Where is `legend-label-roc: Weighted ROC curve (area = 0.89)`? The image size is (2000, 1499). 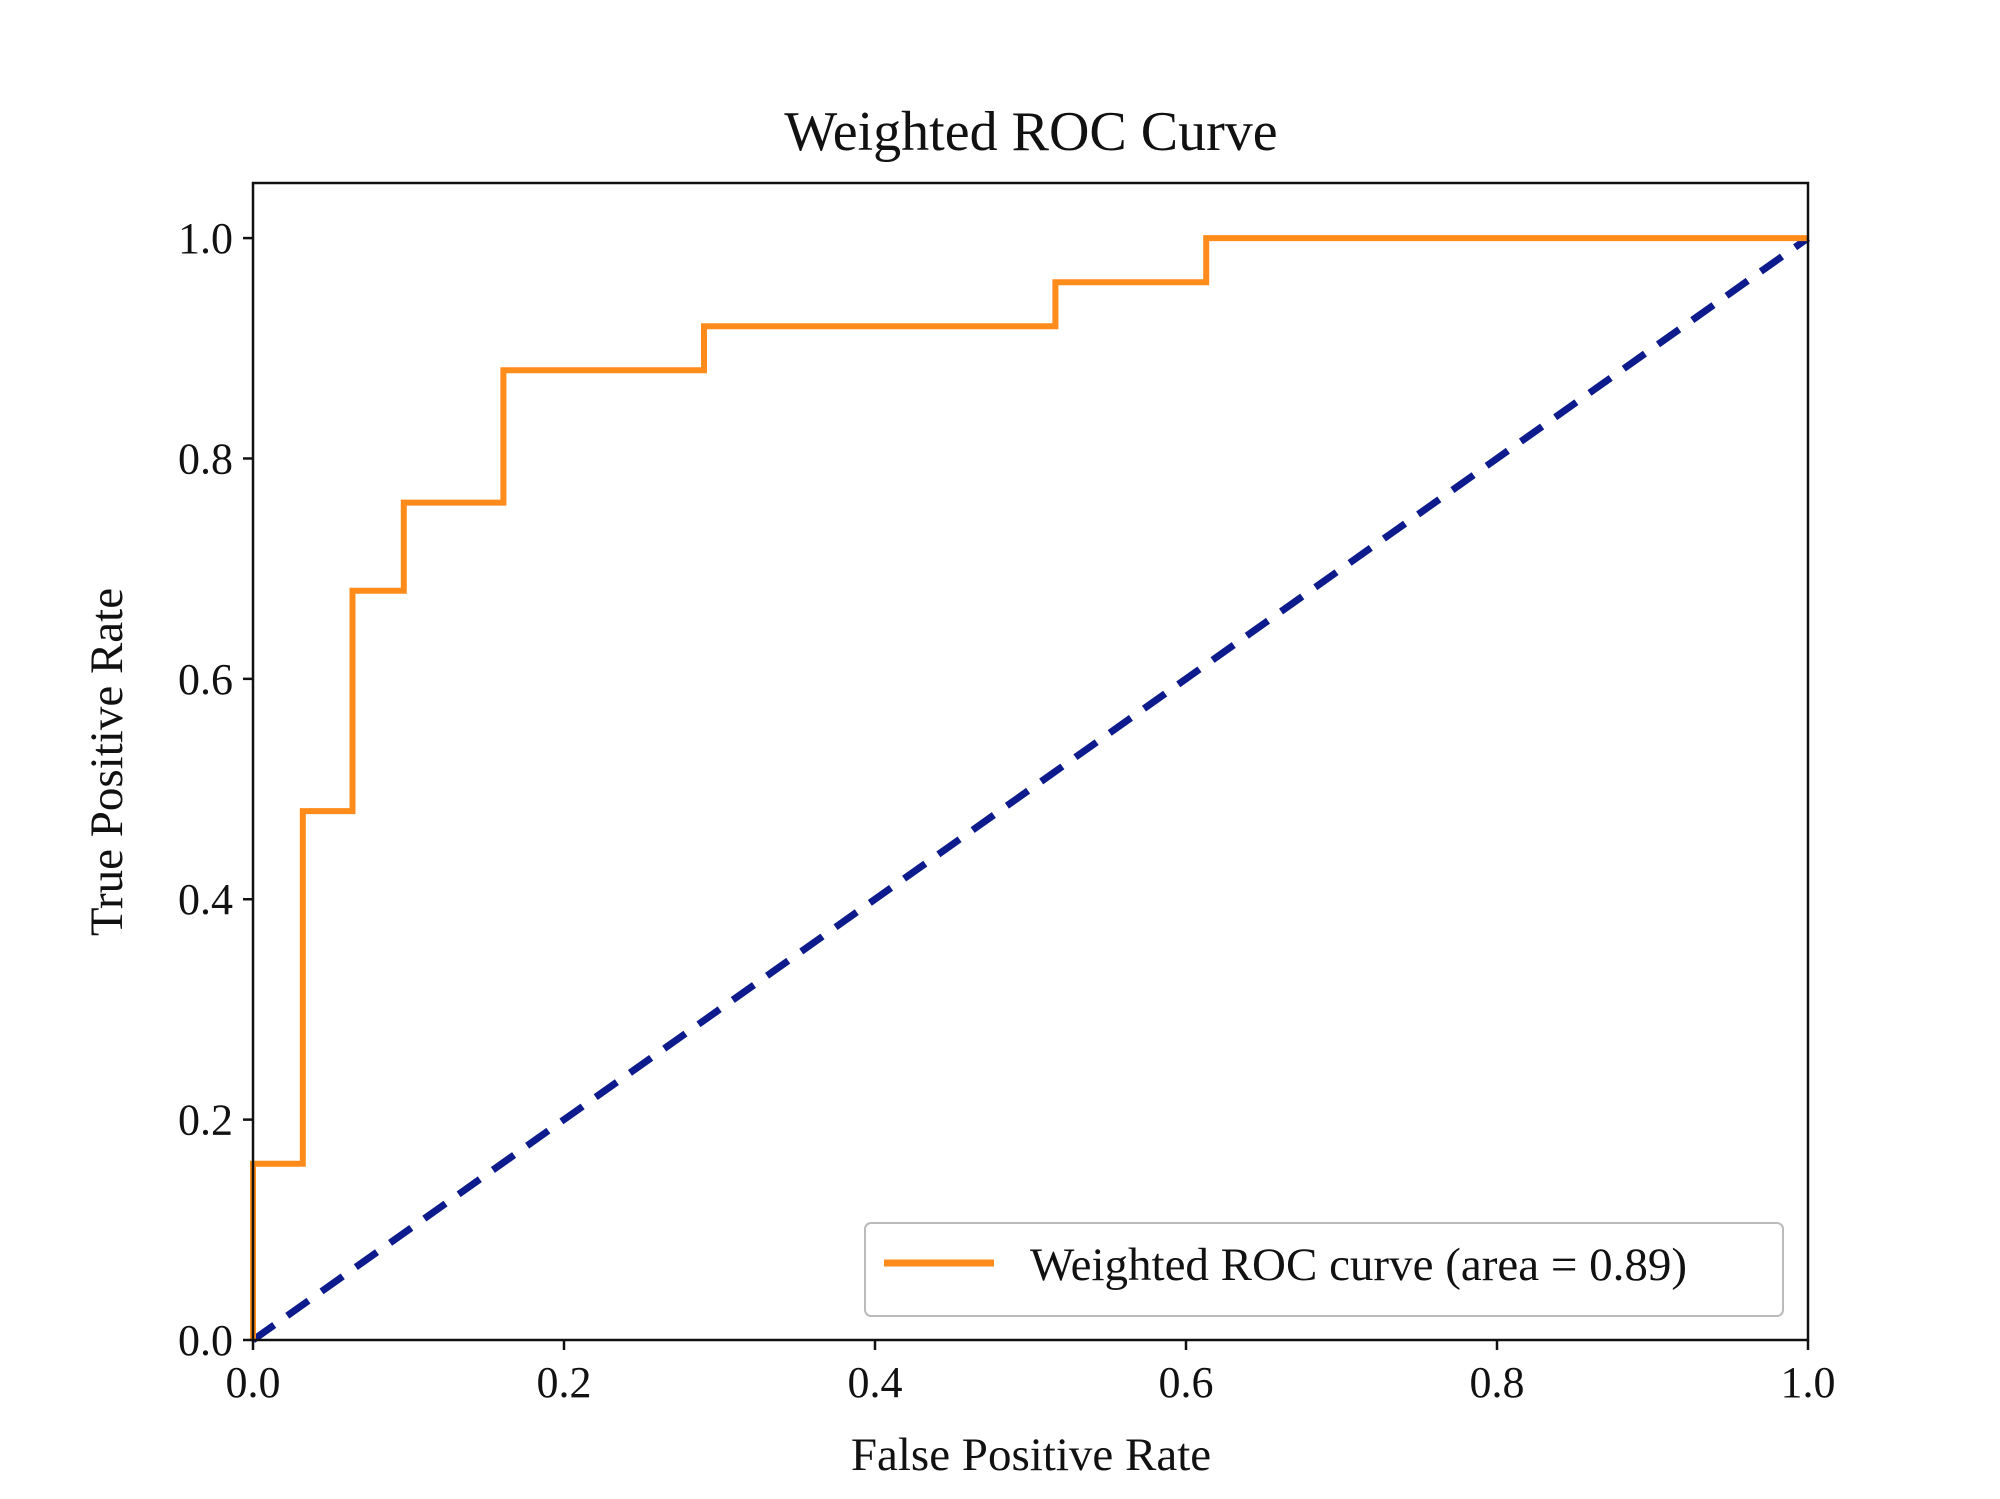 legend-label-roc: Weighted ROC curve (area = 0.89) is located at coordinates (1358, 1265).